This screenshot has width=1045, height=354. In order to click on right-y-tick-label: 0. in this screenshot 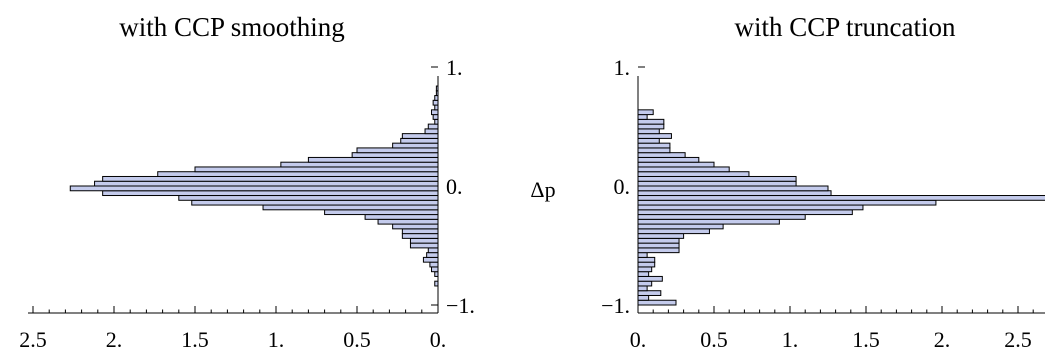, I will do `click(622, 186)`.